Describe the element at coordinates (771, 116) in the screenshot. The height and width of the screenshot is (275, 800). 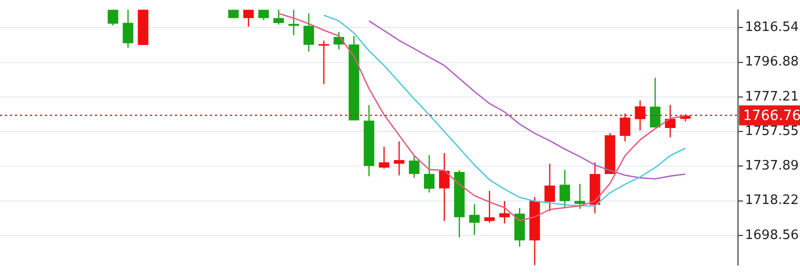
I see `ref-line-label: 1766.76` at that location.